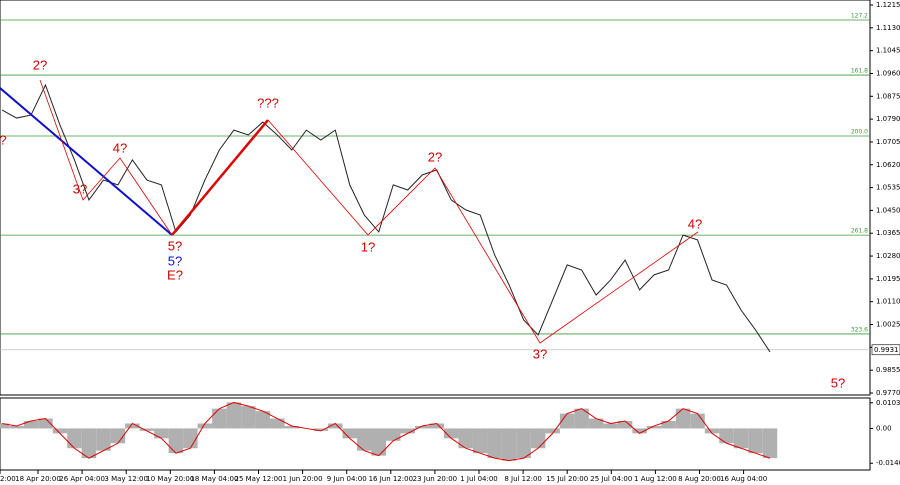 The image size is (900, 485). Describe the element at coordinates (888, 28) in the screenshot. I see `y-tick-label: 1.1130` at that location.